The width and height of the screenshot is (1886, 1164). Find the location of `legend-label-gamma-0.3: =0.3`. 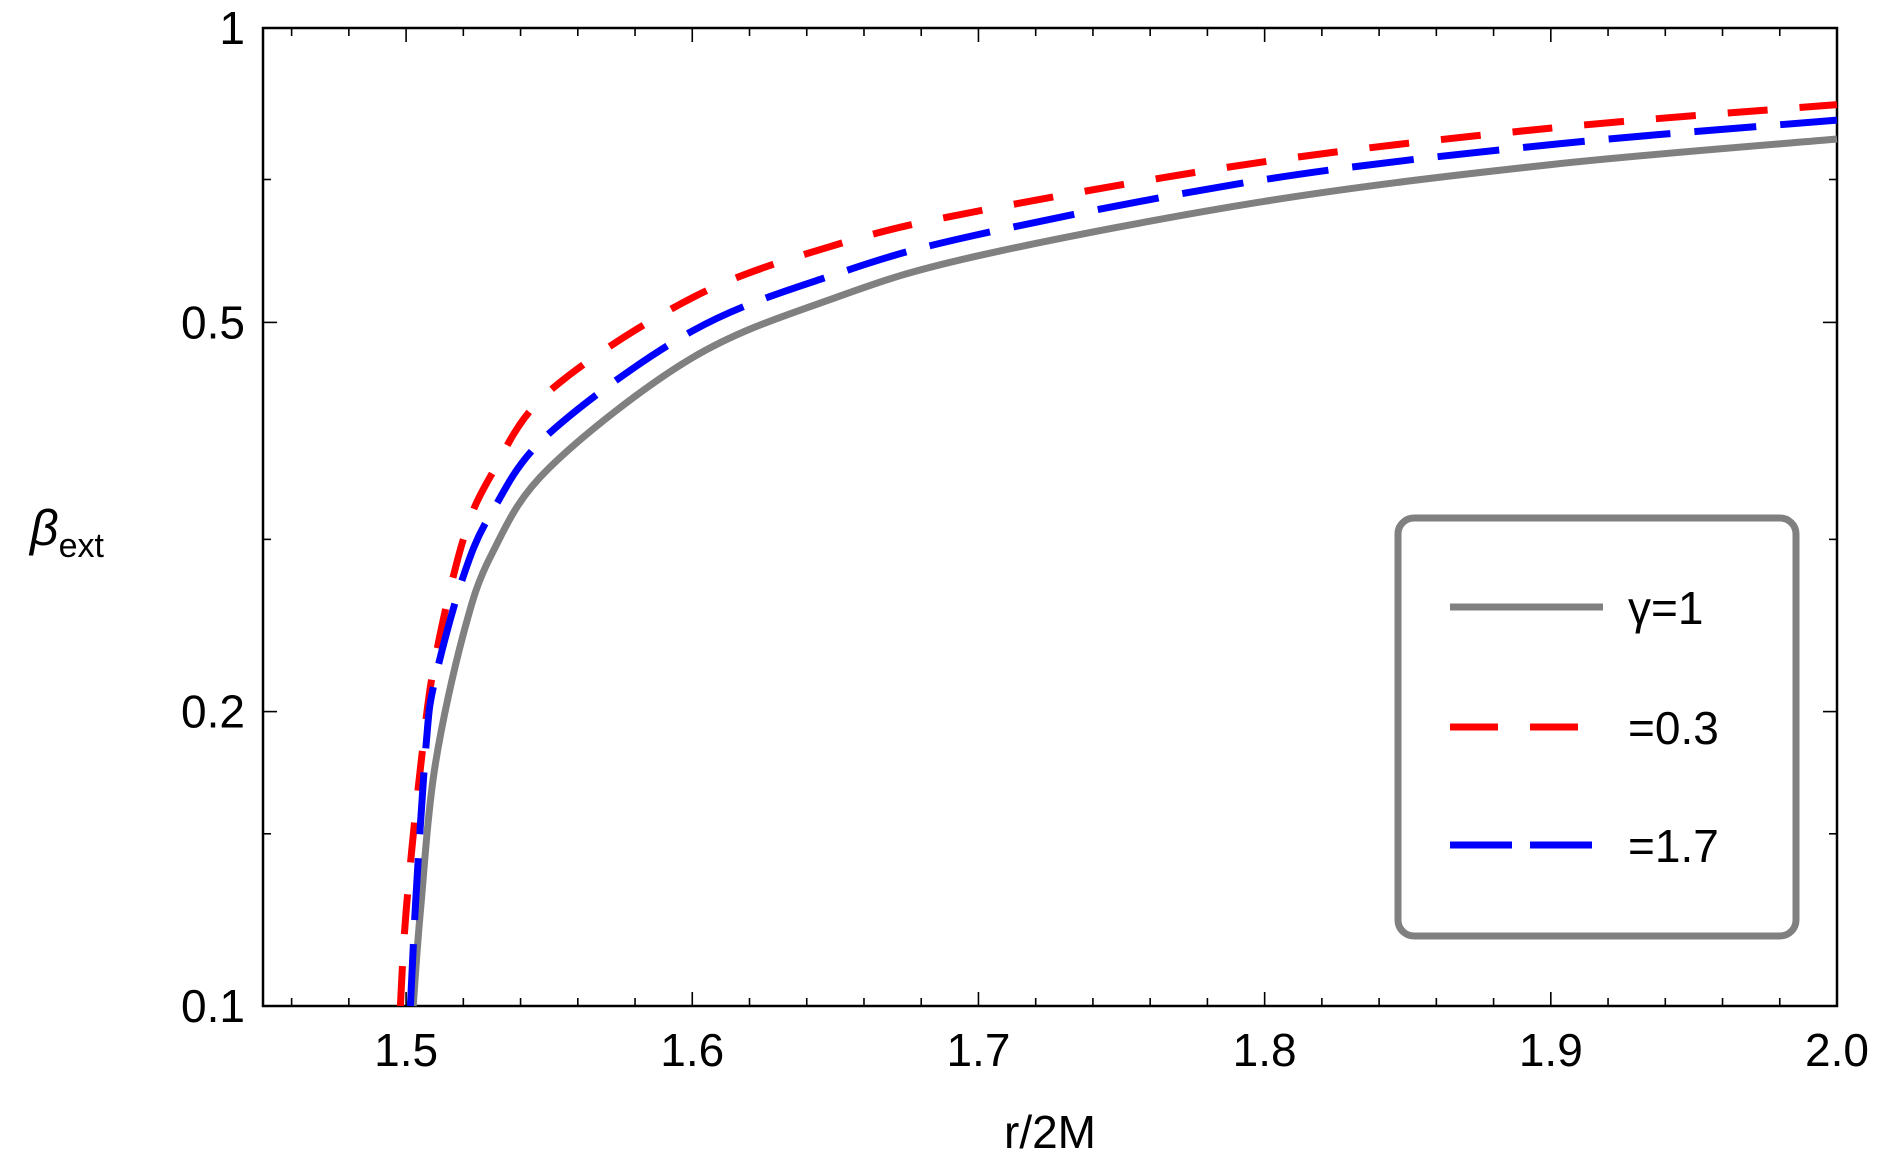

legend-label-gamma-0.3: =0.3 is located at coordinates (1673, 728).